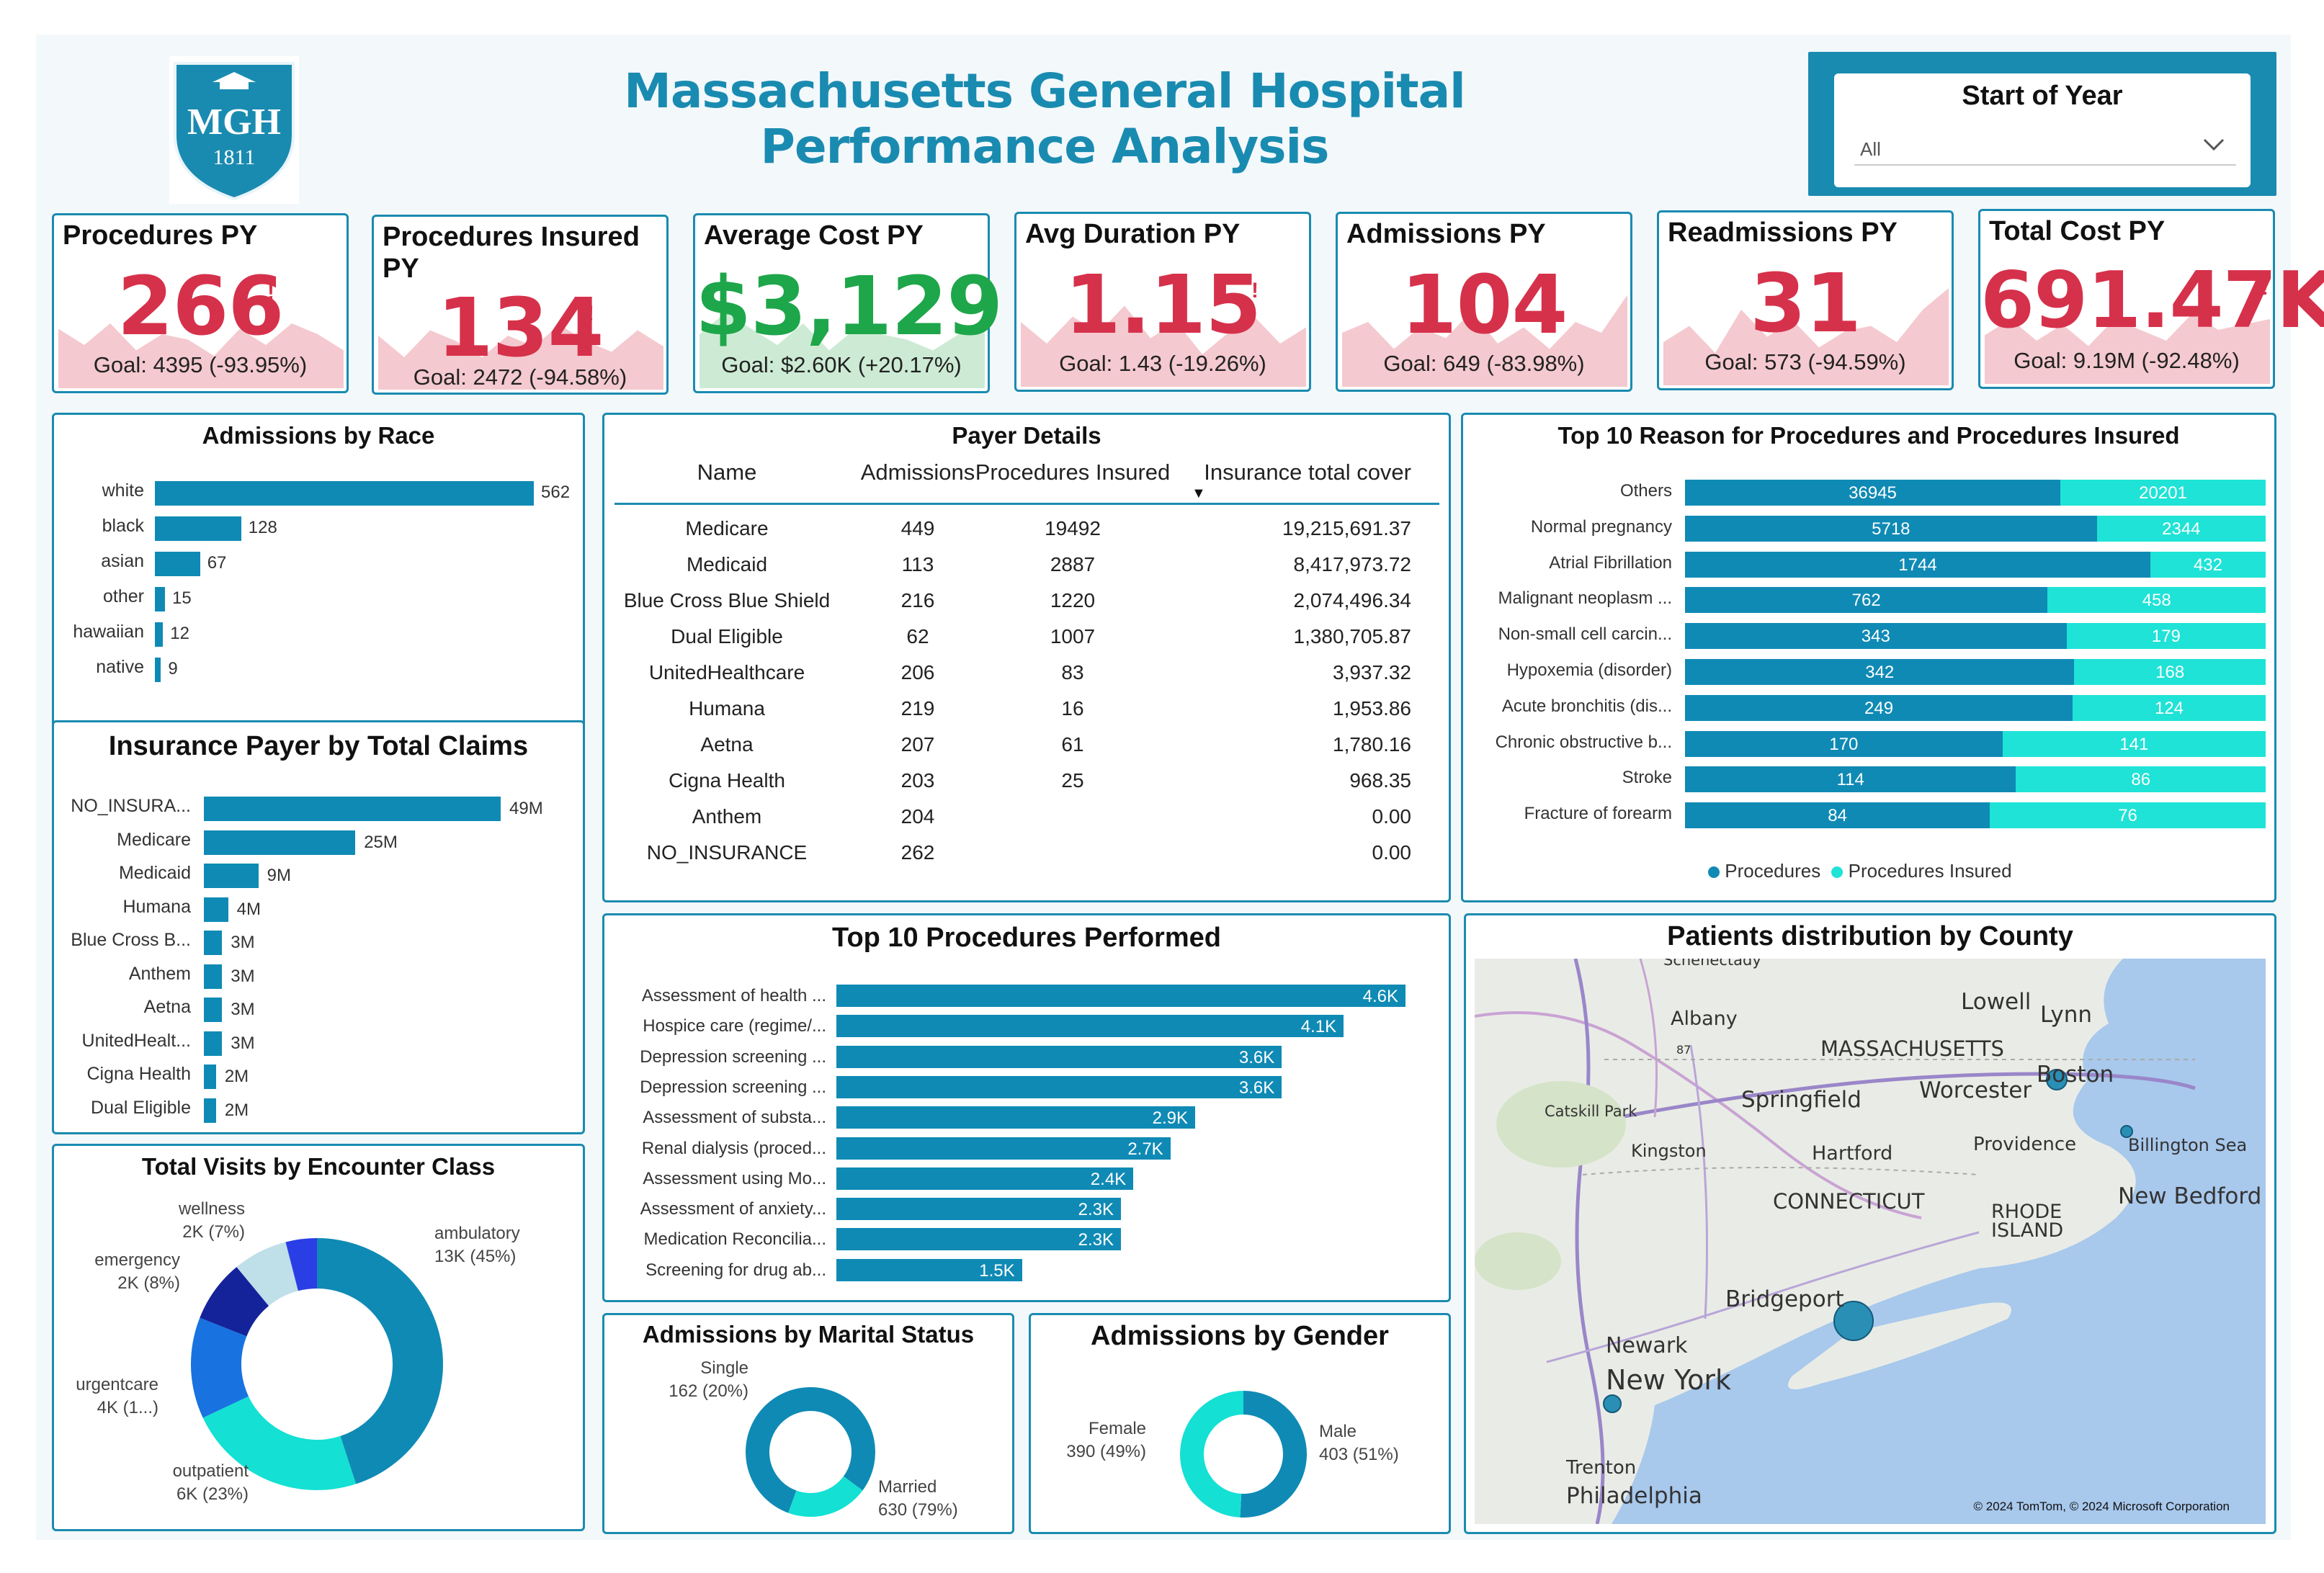 Image resolution: width=2324 pixels, height=1573 pixels. Describe the element at coordinates (1059, 1086) in the screenshot. I see `procedure-bar` at that location.